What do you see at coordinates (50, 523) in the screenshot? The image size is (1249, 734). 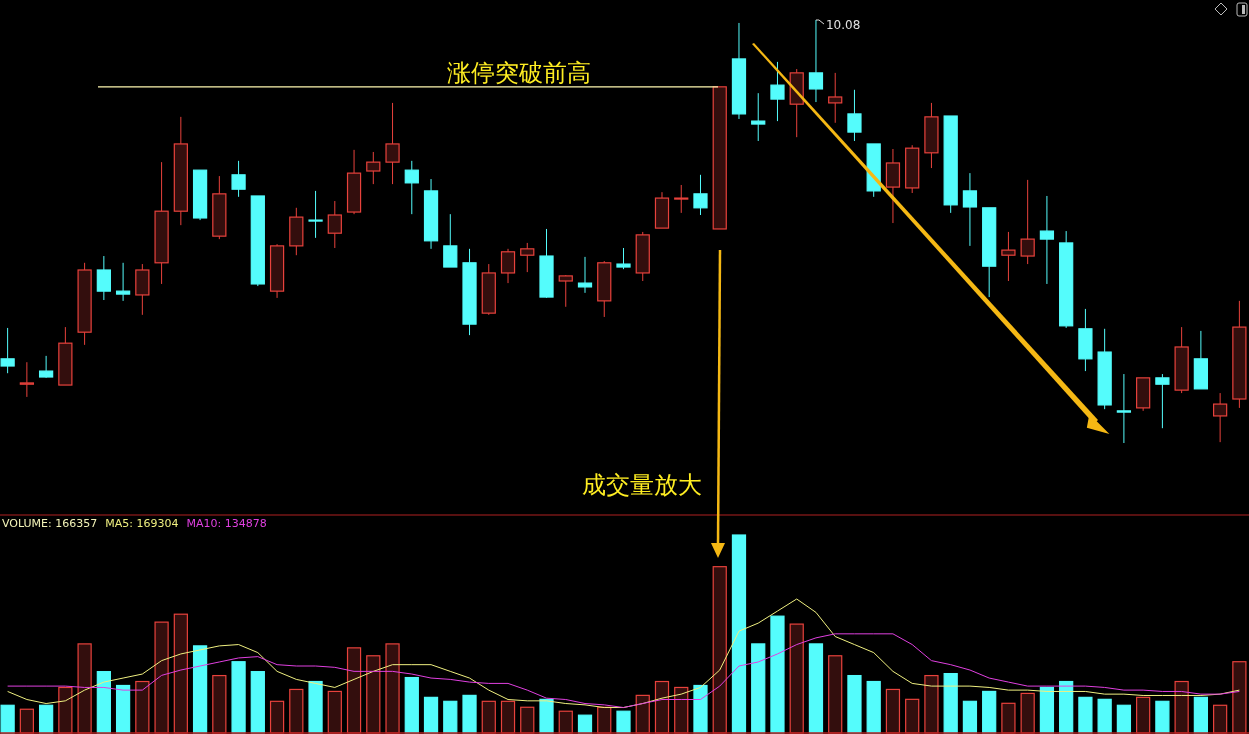 I see `text: VOLUME: 166357` at bounding box center [50, 523].